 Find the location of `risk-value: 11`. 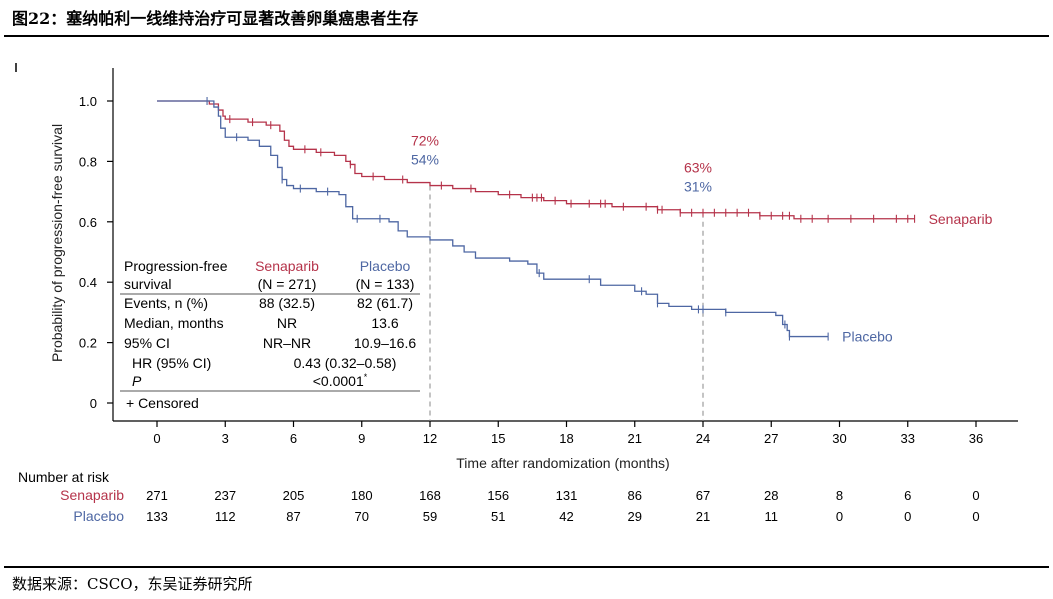

risk-value: 11 is located at coordinates (772, 516).